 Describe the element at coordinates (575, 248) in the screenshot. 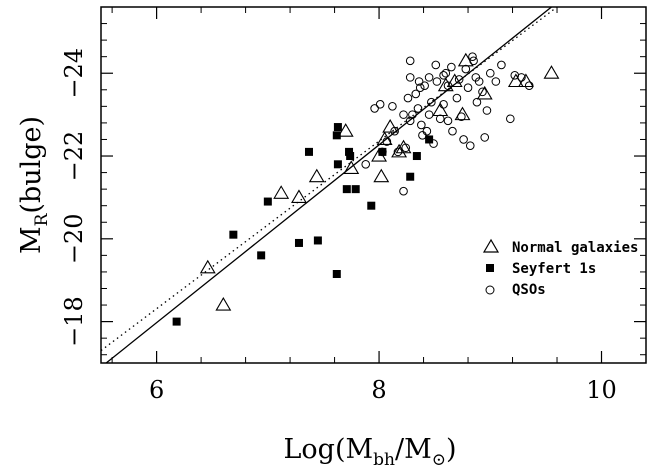

I see `legend-label-normal-galaxies: Normal galaxies` at that location.